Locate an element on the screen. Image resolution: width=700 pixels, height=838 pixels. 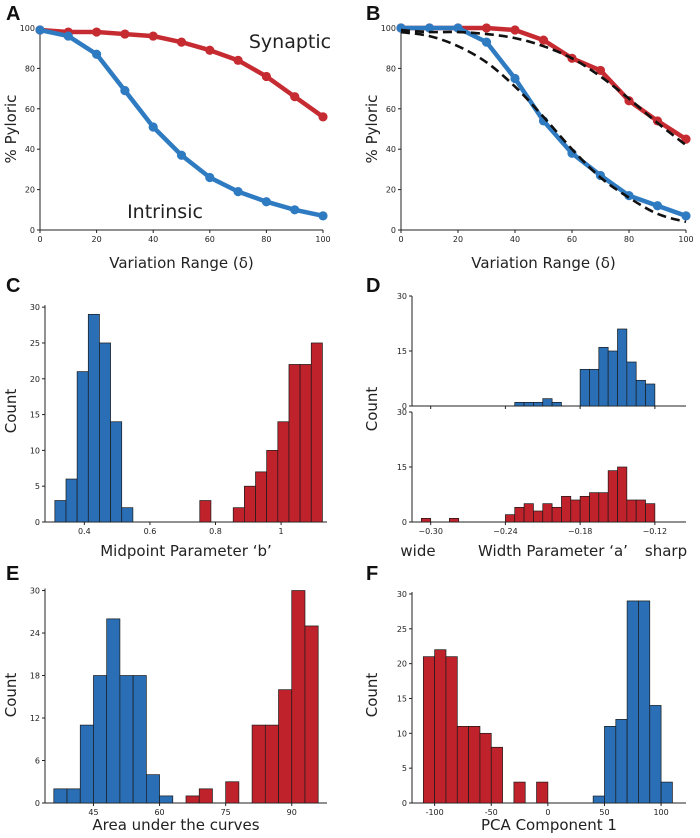
x-tick-label: 40 is located at coordinates (515, 239).